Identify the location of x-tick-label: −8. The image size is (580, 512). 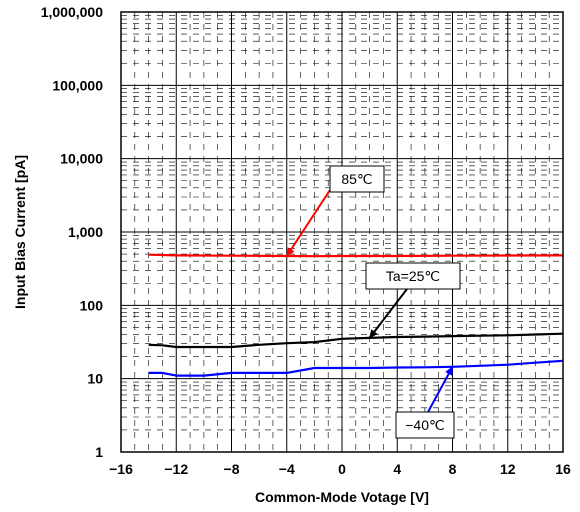
(232, 469).